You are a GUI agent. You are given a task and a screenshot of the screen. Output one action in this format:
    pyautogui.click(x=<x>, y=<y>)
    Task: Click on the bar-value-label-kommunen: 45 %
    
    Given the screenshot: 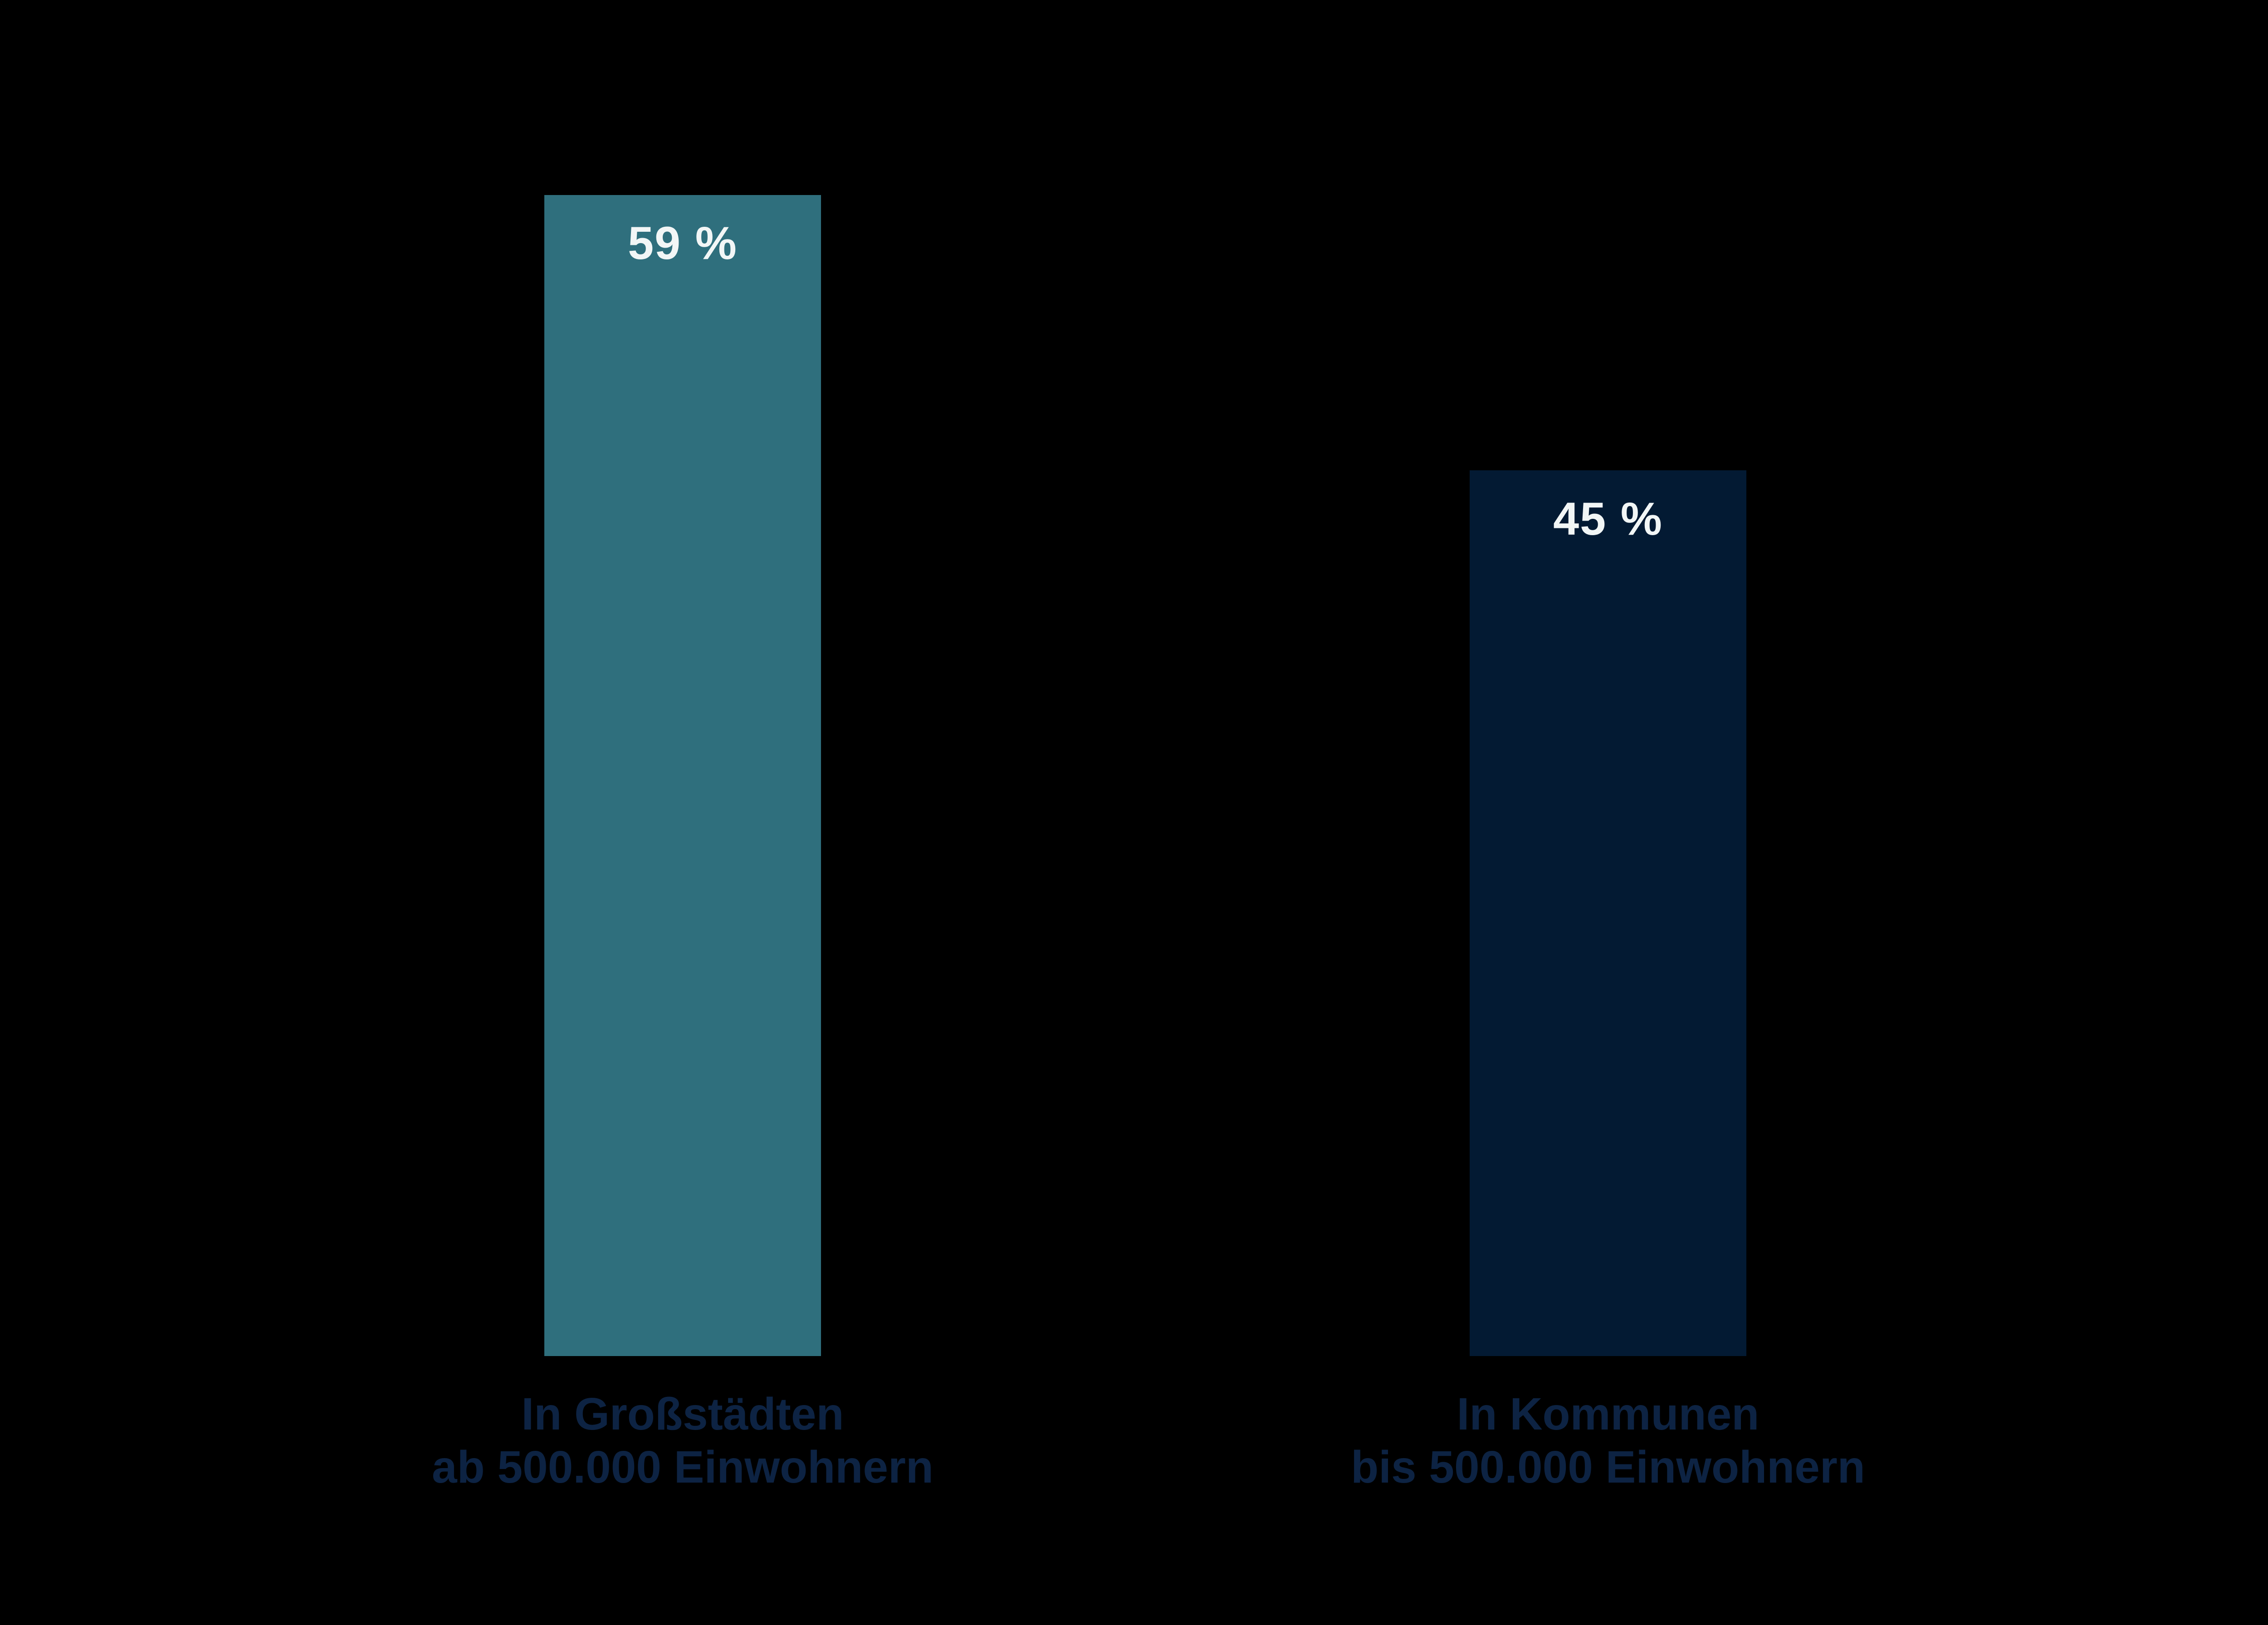 What is the action you would take?
    pyautogui.click(x=1608, y=518)
    